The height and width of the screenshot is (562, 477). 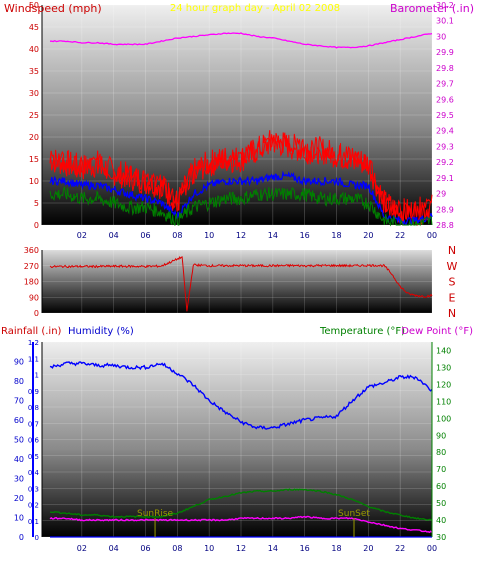 I want to click on y-tick-label-humidity: 50, so click(x=19, y=440).